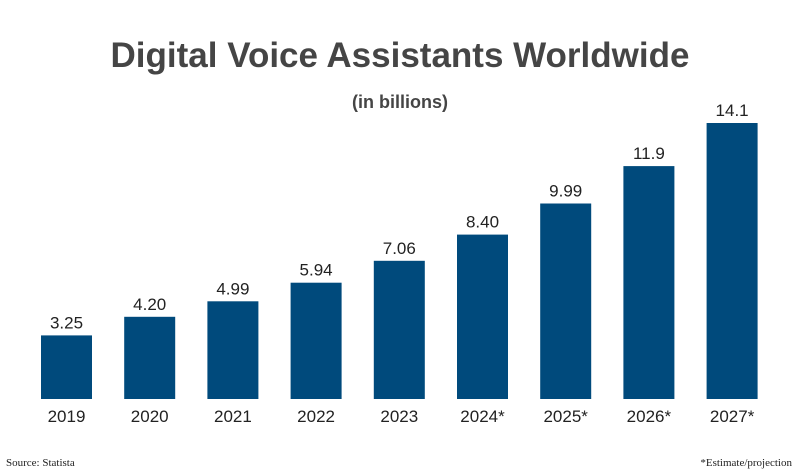 The image size is (800, 475). What do you see at coordinates (232, 288) in the screenshot?
I see `bar-value-label: 4.99` at bounding box center [232, 288].